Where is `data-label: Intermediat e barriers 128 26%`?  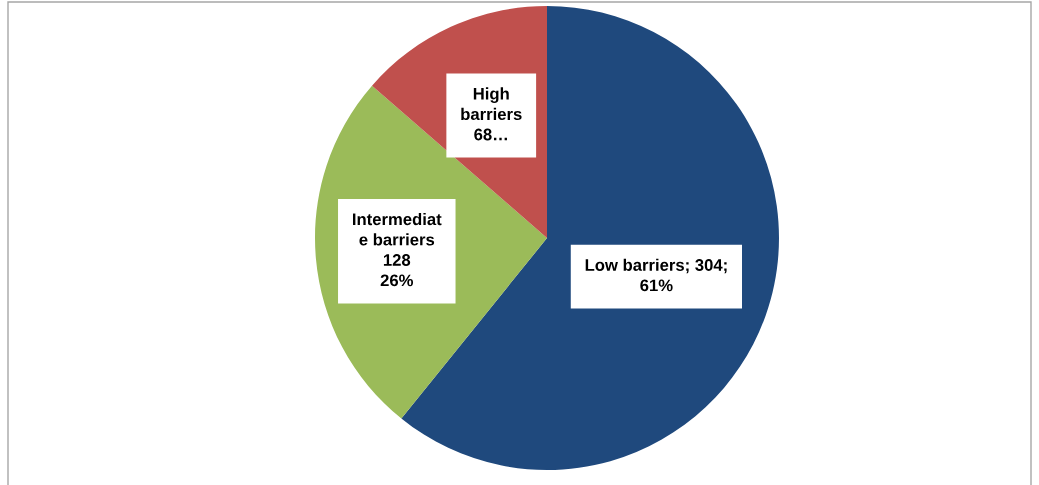 data-label: Intermediat e barriers 128 26% is located at coordinates (397, 249).